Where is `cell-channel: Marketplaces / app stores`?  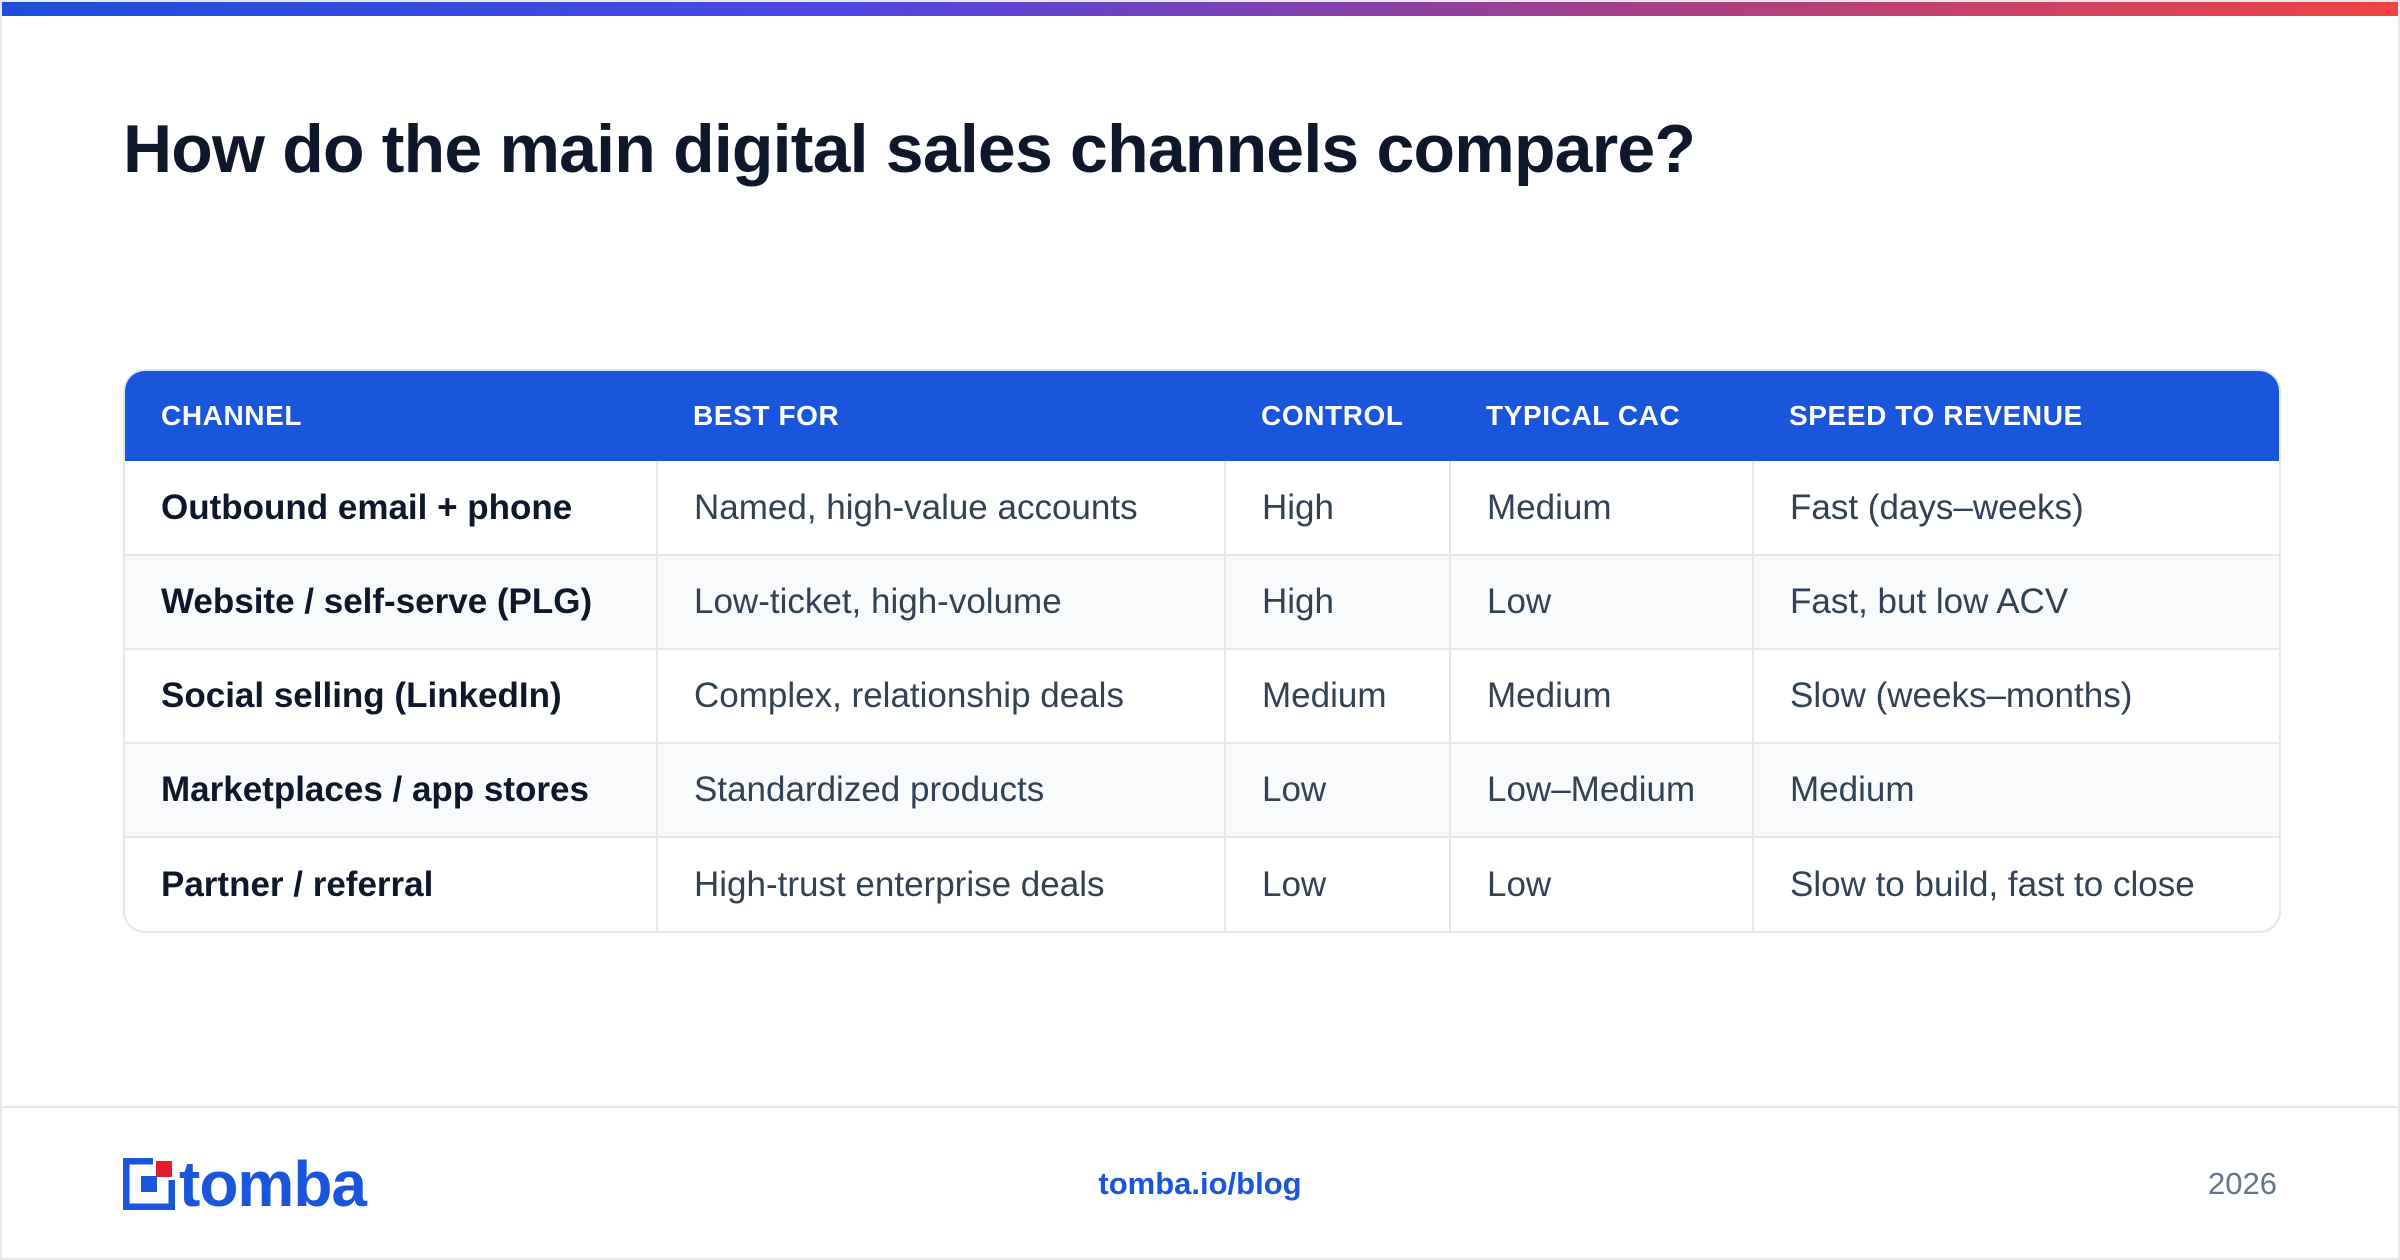 cell-channel: Marketplaces / app stores is located at coordinates (391, 789).